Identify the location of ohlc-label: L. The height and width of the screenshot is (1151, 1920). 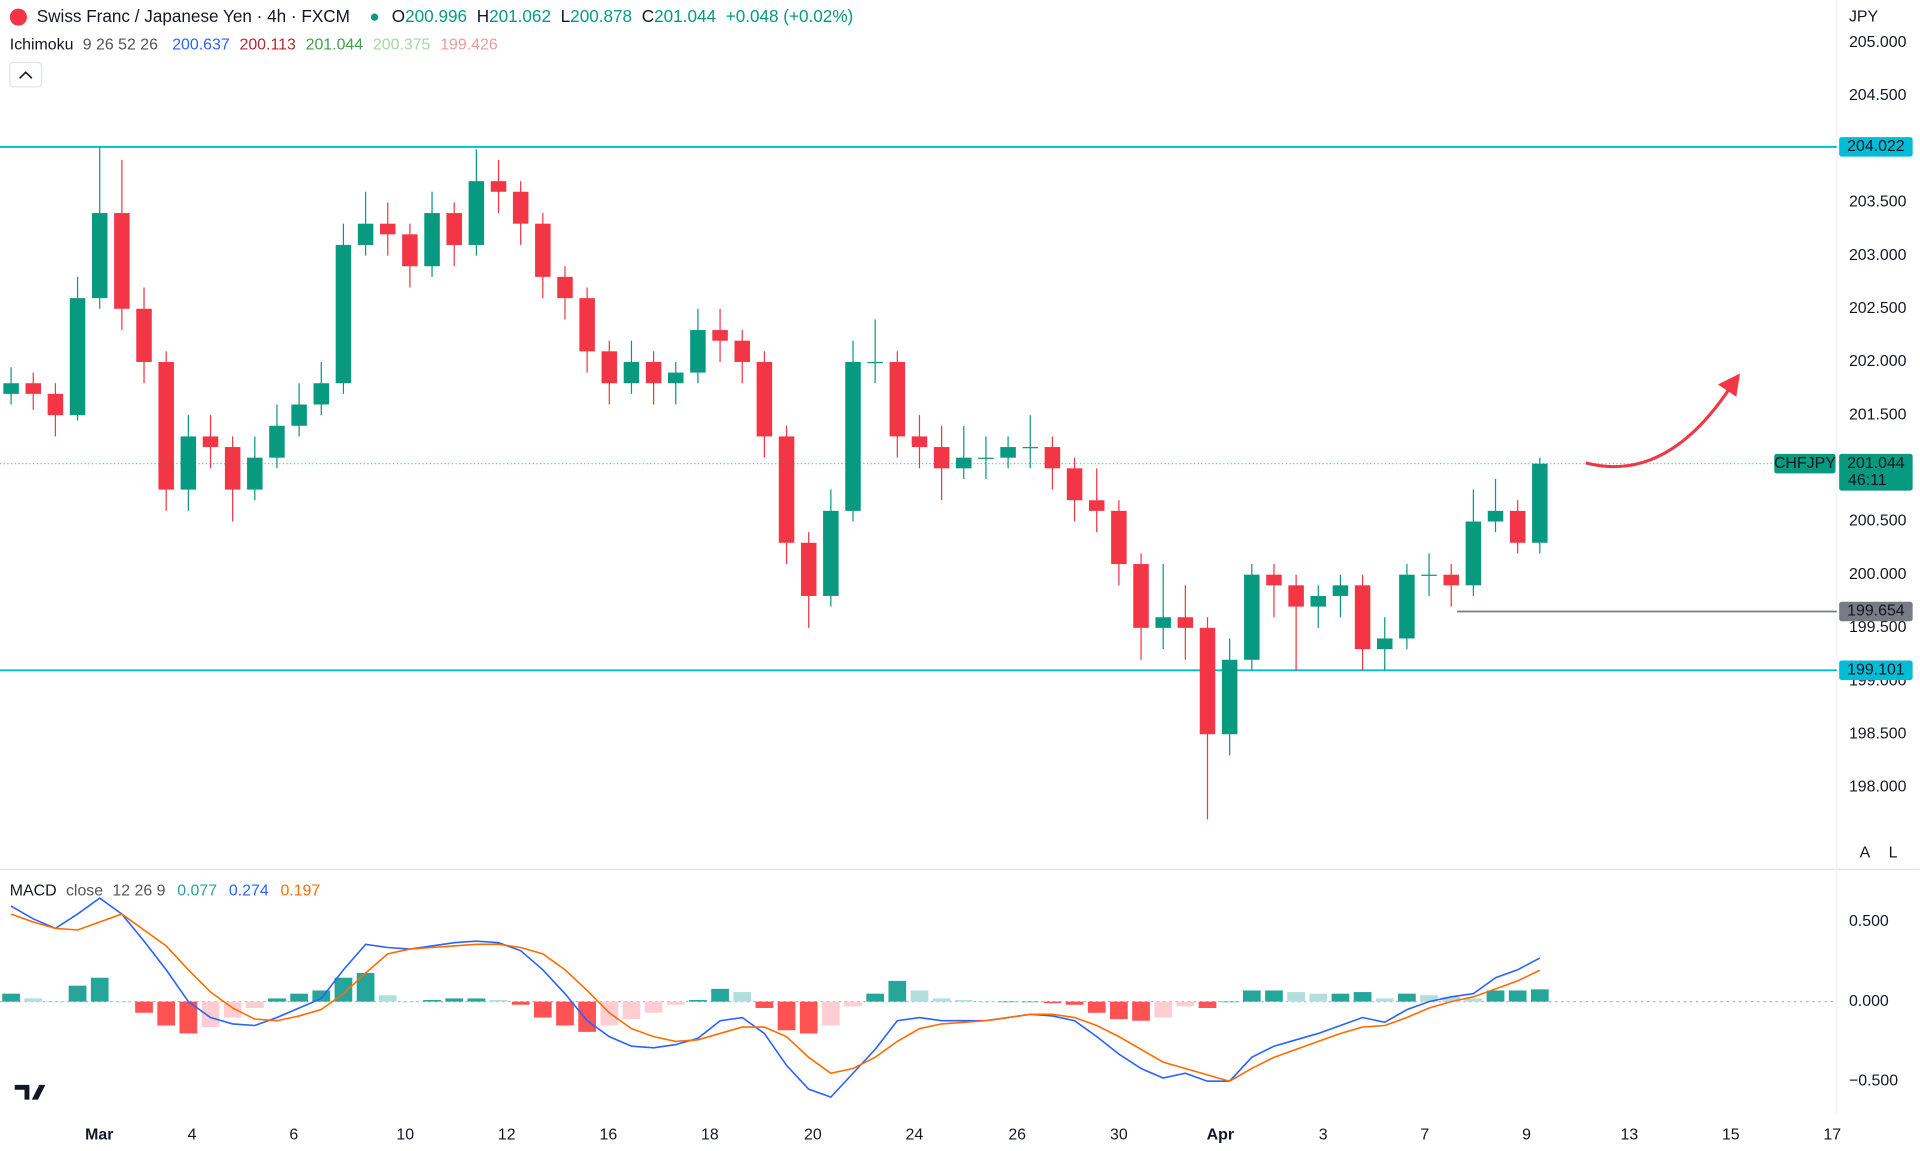
(566, 16).